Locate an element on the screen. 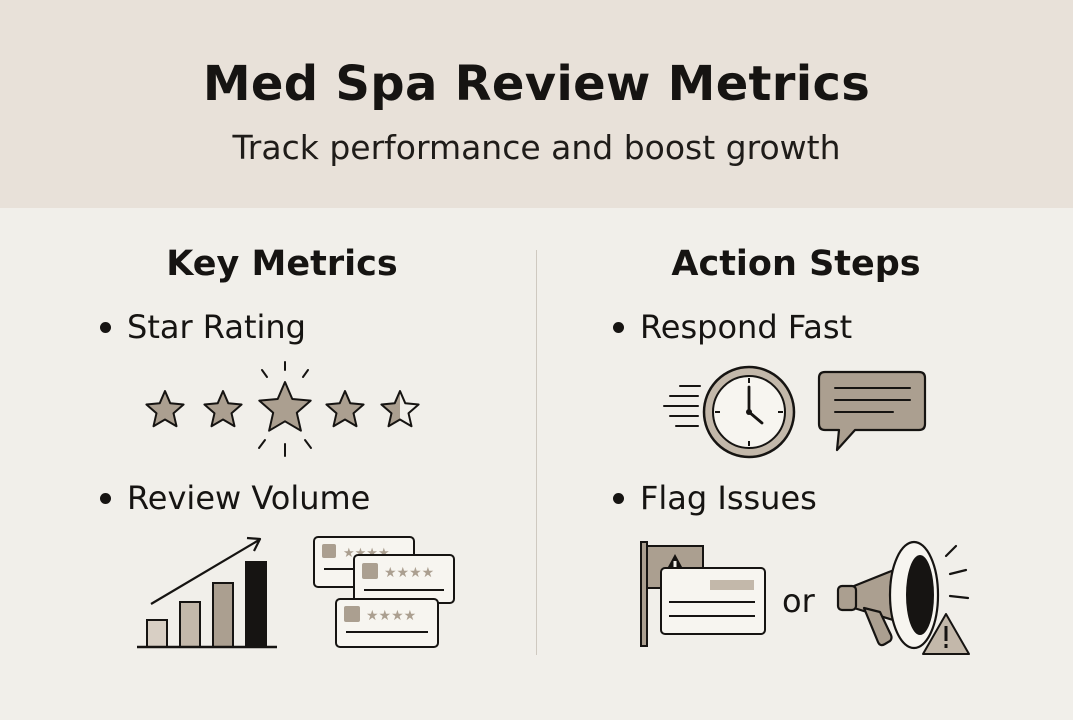 The image size is (1073, 720). bullet-label: Star Rating is located at coordinates (216, 327).